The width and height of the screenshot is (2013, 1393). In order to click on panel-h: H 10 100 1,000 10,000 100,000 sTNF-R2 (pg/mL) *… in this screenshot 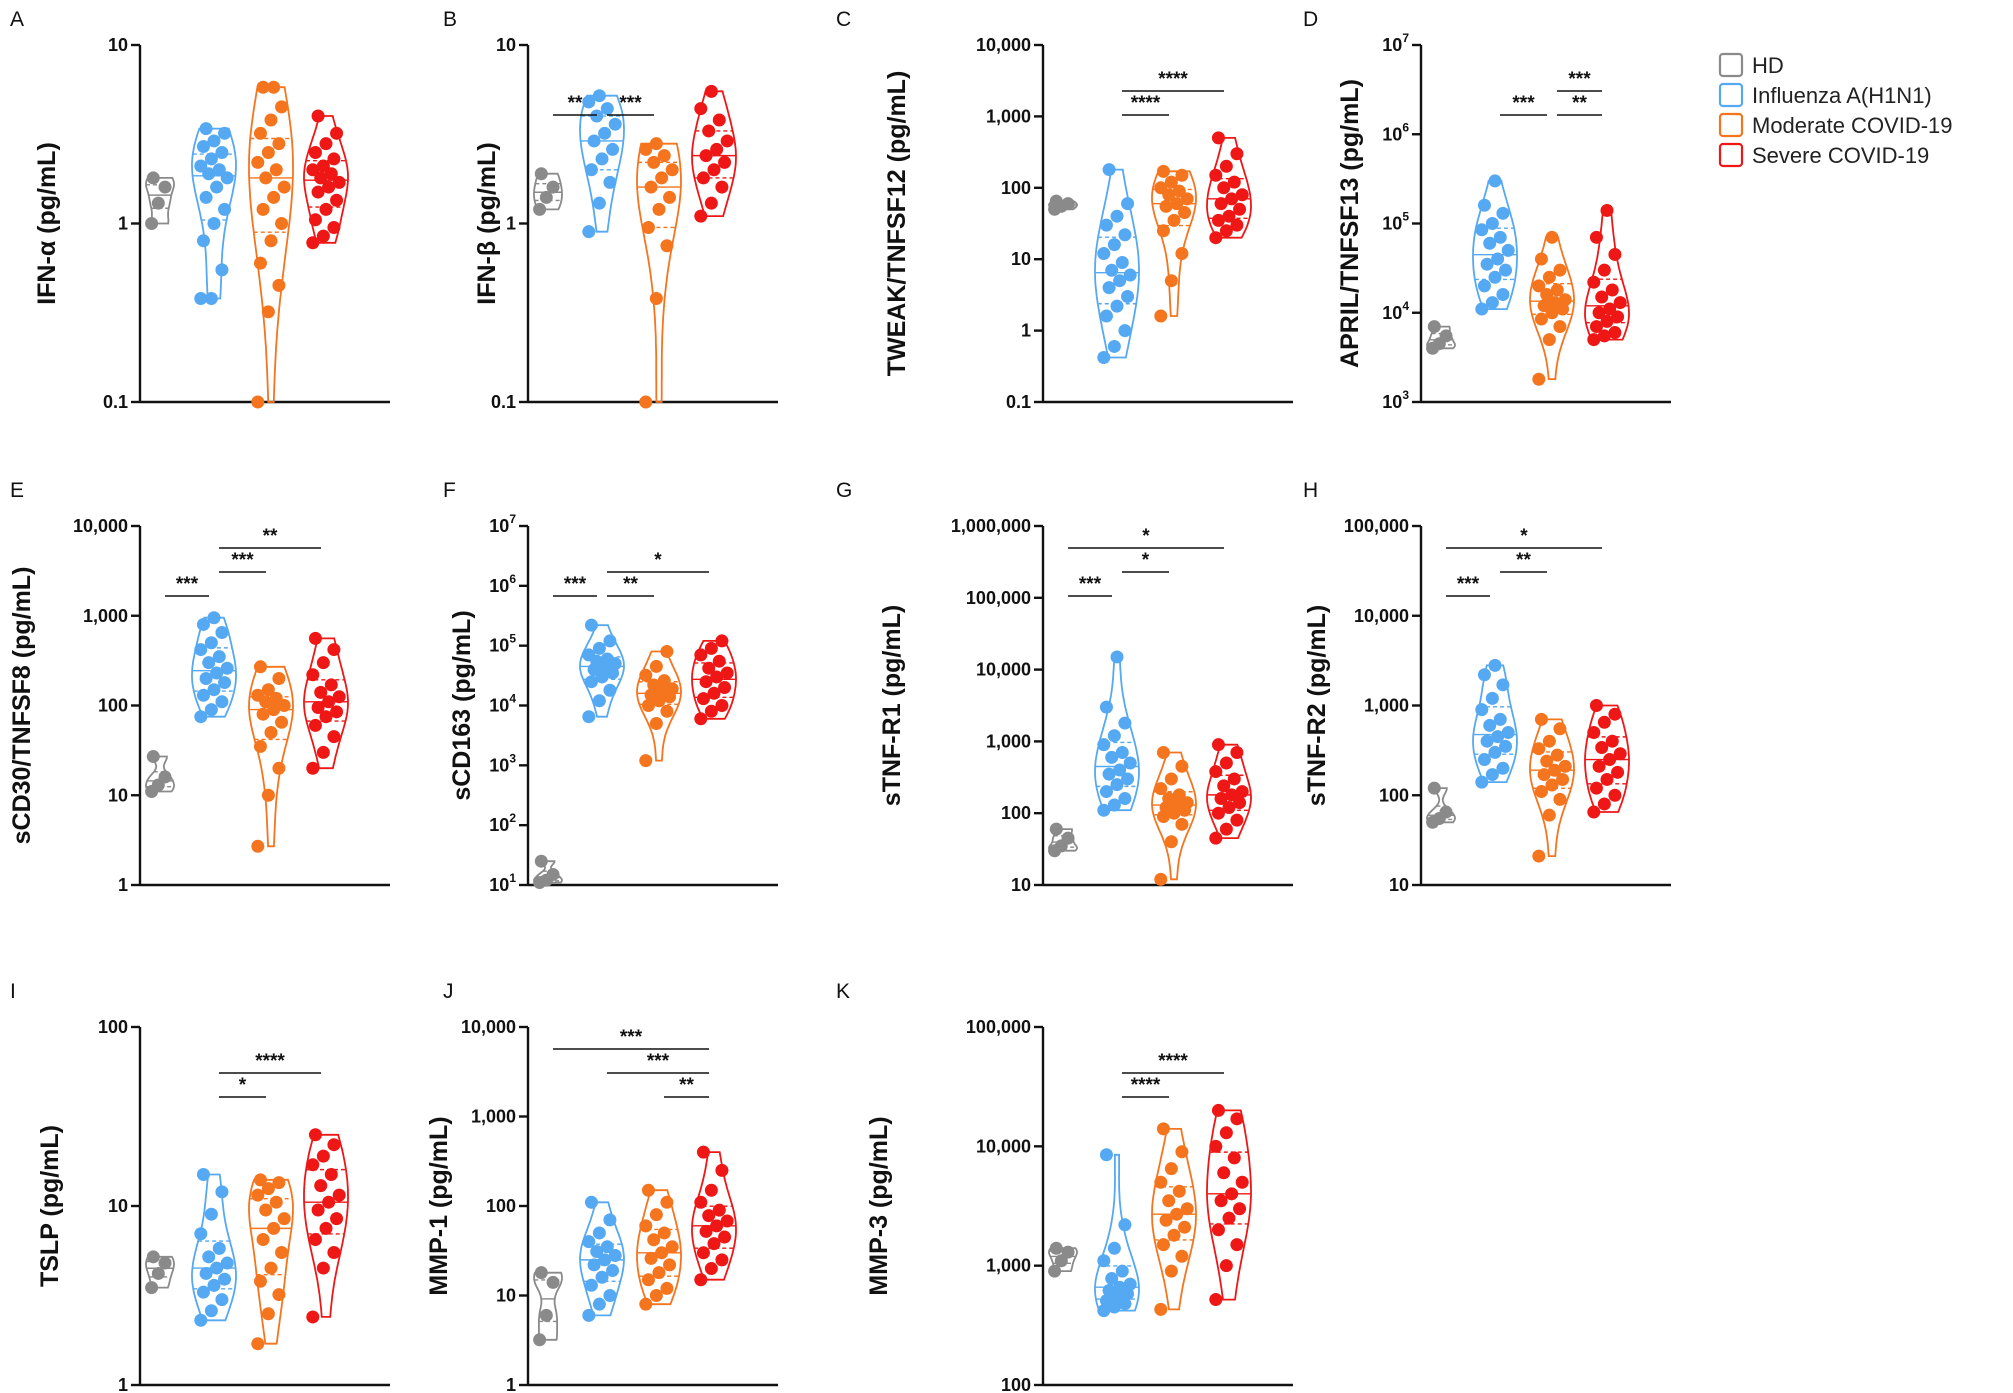, I will do `click(1487, 687)`.